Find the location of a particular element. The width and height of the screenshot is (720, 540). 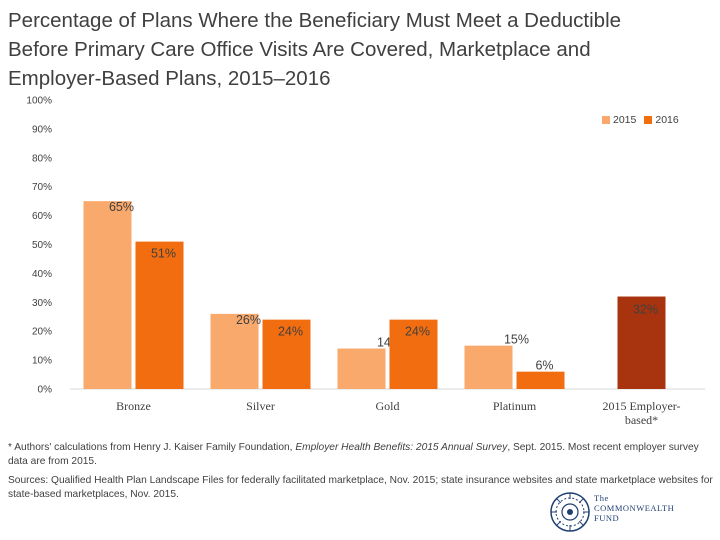

logo-wordmark: The COMMONWEALTH FUND is located at coordinates (634, 508).